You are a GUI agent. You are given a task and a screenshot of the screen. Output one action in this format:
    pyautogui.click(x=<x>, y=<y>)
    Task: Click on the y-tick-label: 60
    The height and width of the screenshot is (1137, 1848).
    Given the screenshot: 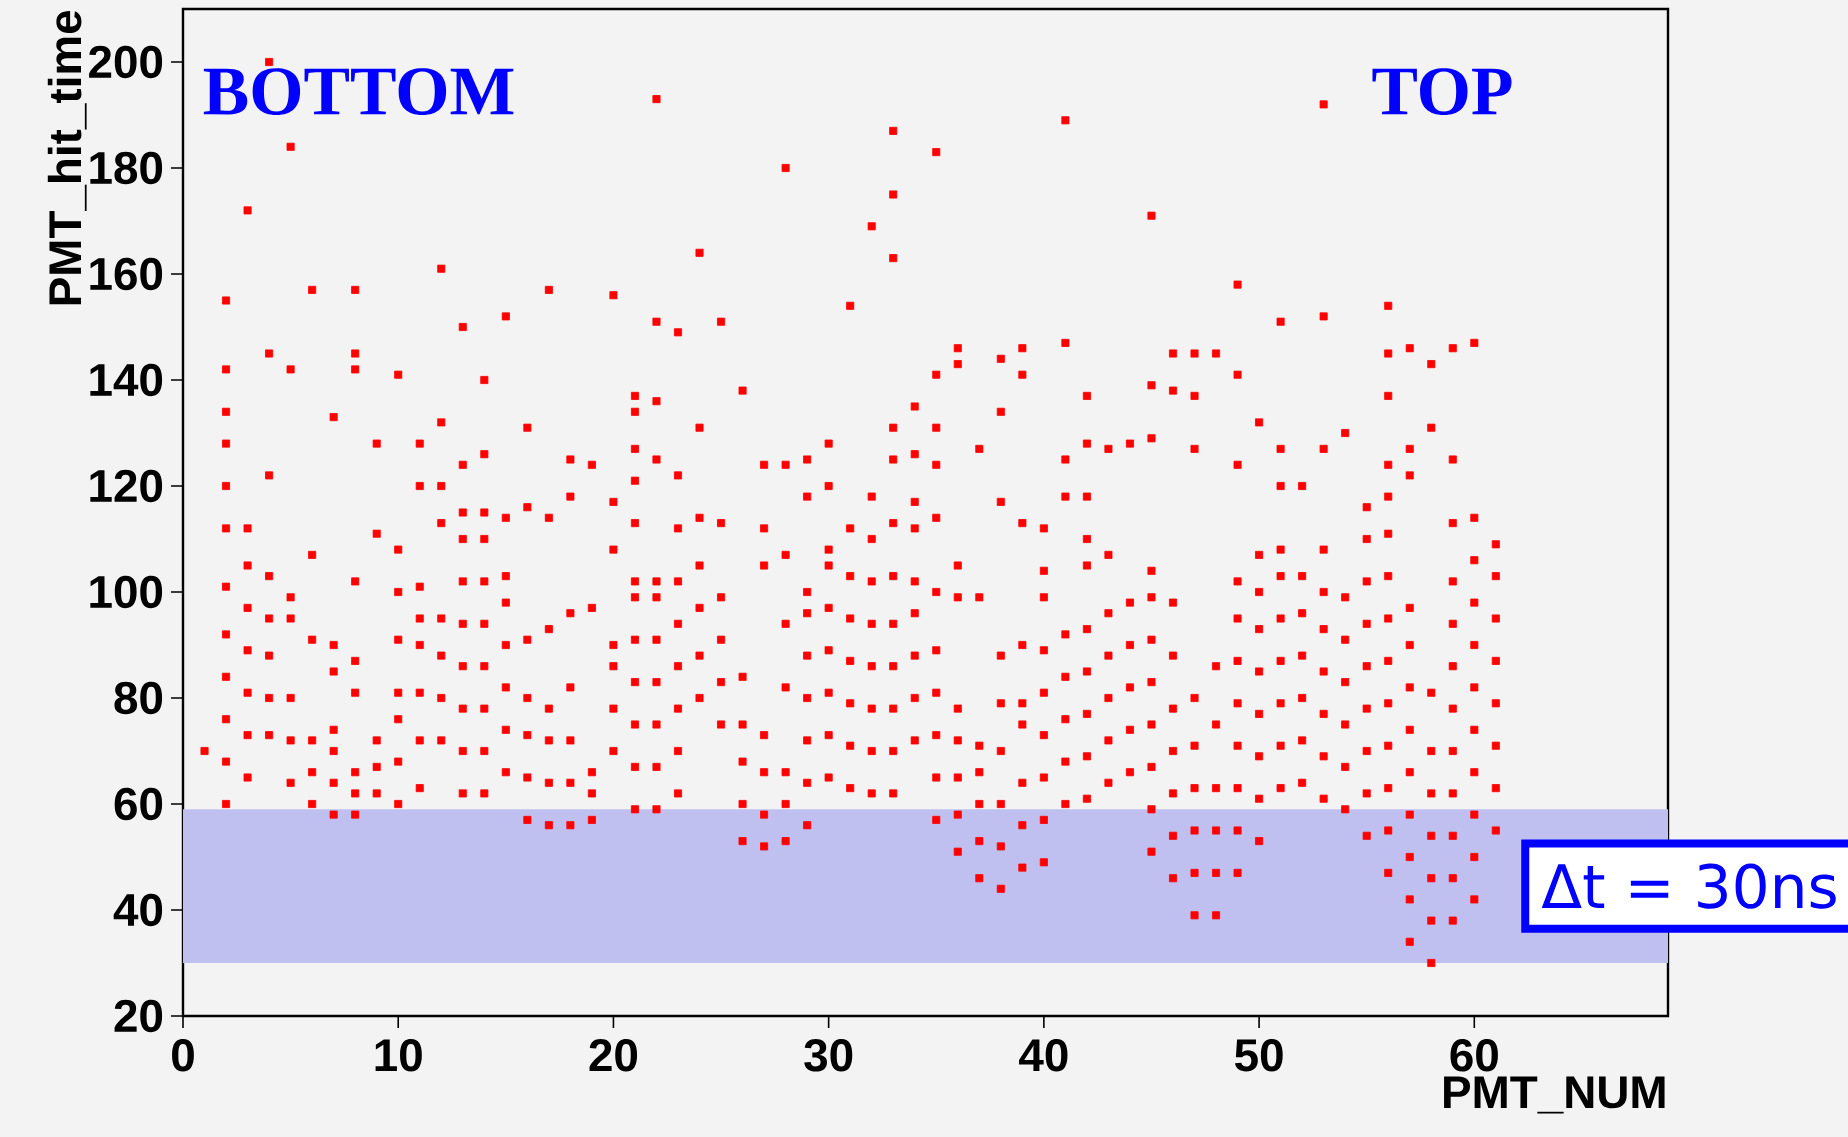 What is the action you would take?
    pyautogui.click(x=138, y=804)
    